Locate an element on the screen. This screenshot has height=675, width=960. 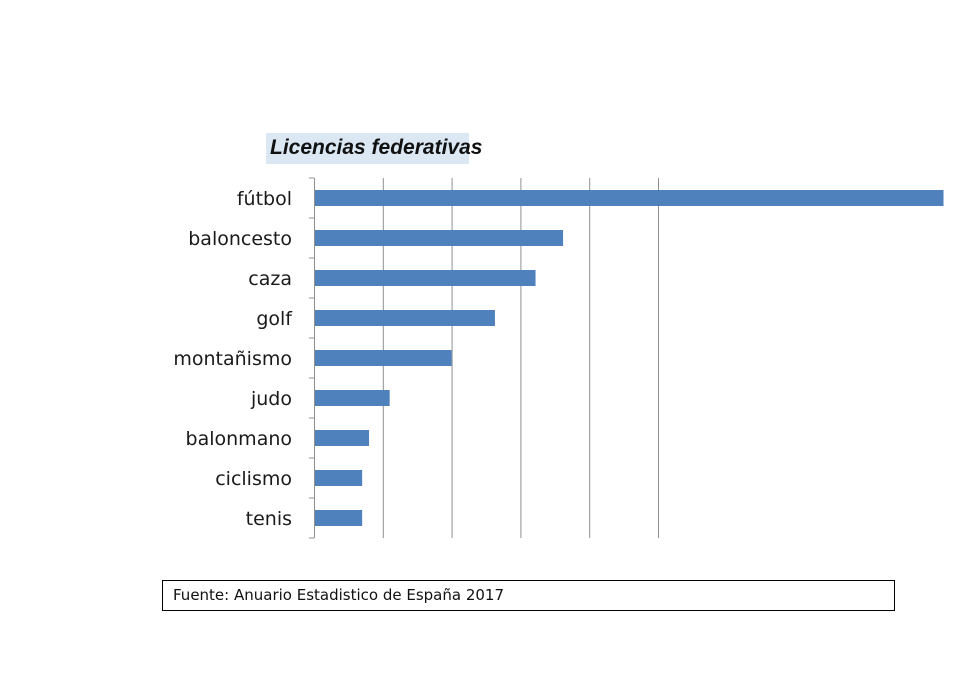
category-label: balonmano is located at coordinates (239, 439).